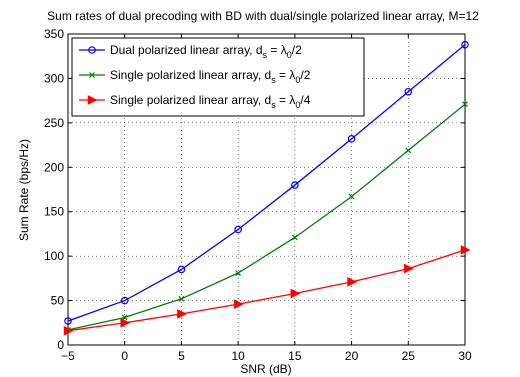 The width and height of the screenshot is (520, 377). What do you see at coordinates (465, 356) in the screenshot?
I see `x-tick-label: 30` at bounding box center [465, 356].